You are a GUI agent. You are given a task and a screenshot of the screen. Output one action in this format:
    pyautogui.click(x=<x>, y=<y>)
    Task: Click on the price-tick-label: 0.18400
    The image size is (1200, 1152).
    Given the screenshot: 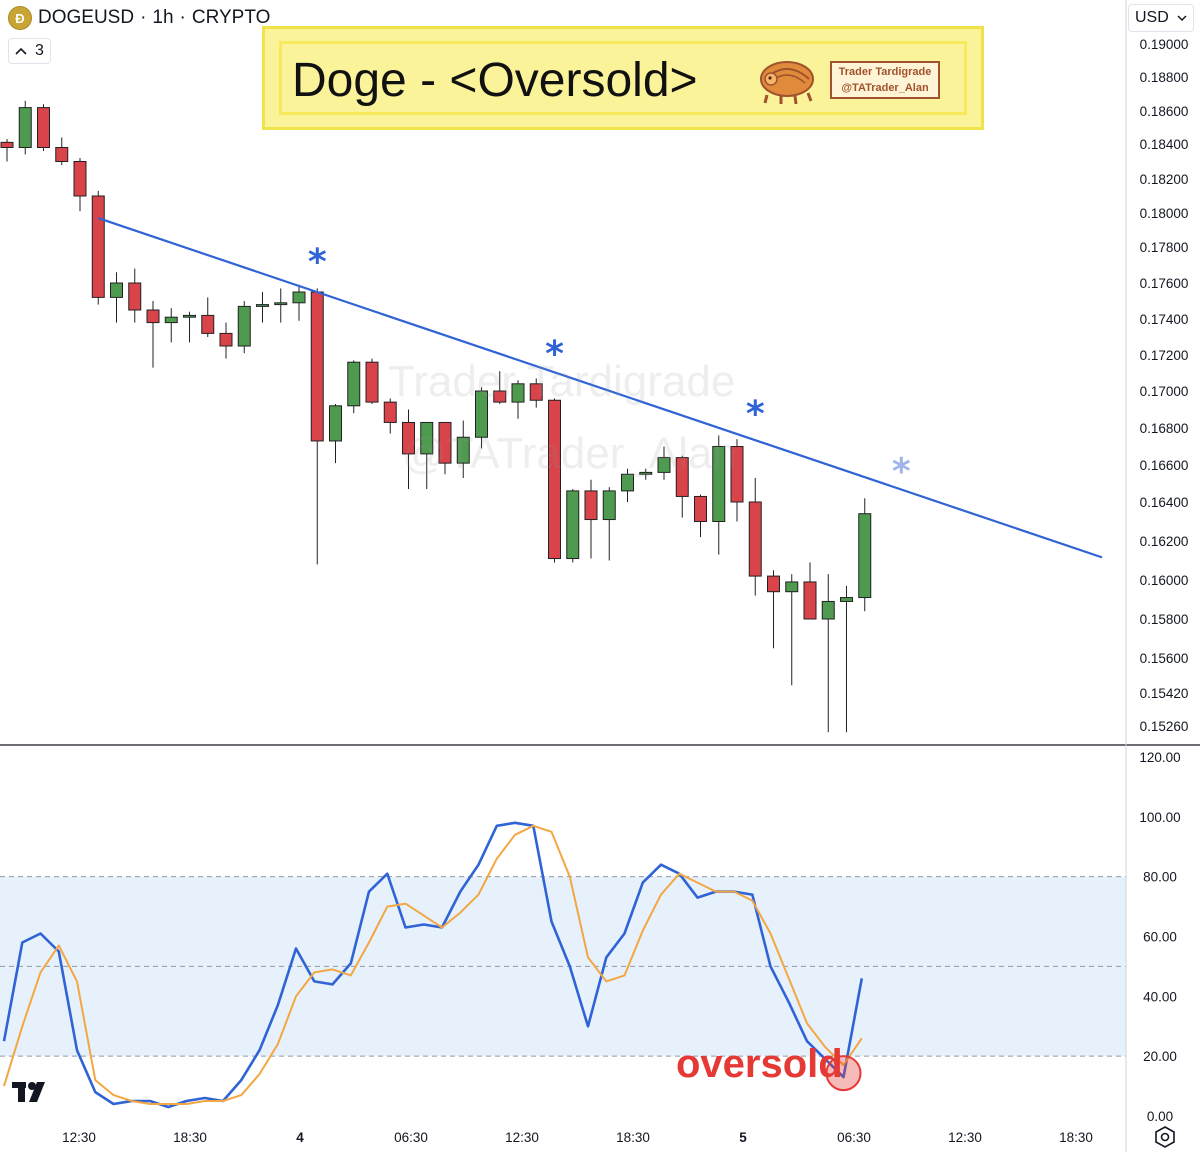 What is the action you would take?
    pyautogui.click(x=1164, y=144)
    